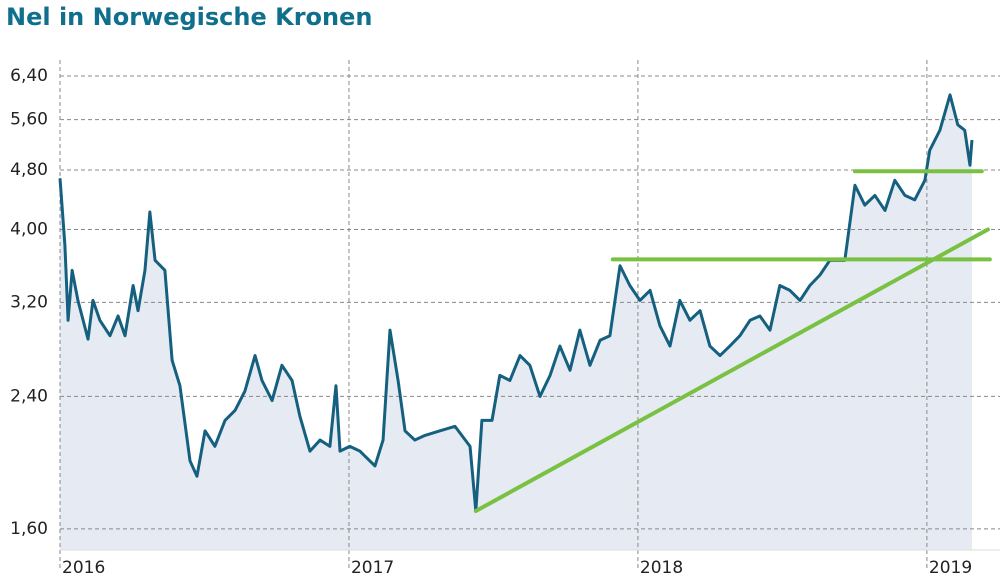  What do you see at coordinates (29, 76) in the screenshot?
I see `y-tick-label: 6,40` at bounding box center [29, 76].